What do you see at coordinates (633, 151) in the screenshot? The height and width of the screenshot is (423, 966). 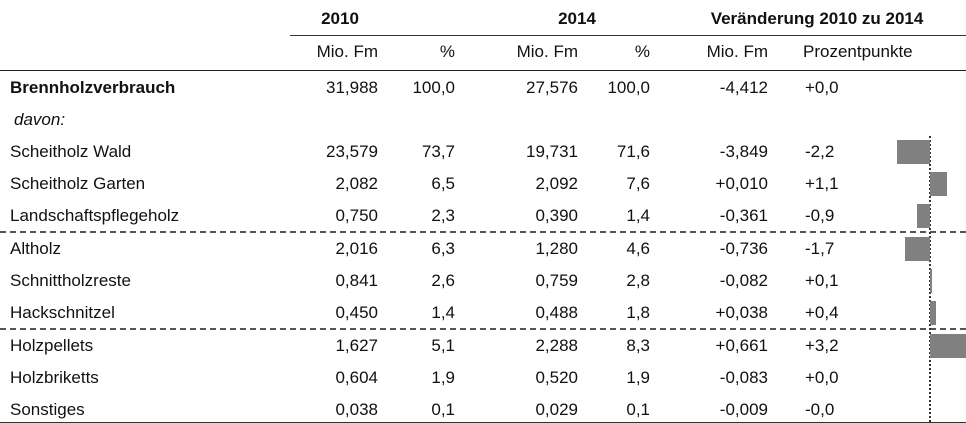 I see `cell: 71,6` at bounding box center [633, 151].